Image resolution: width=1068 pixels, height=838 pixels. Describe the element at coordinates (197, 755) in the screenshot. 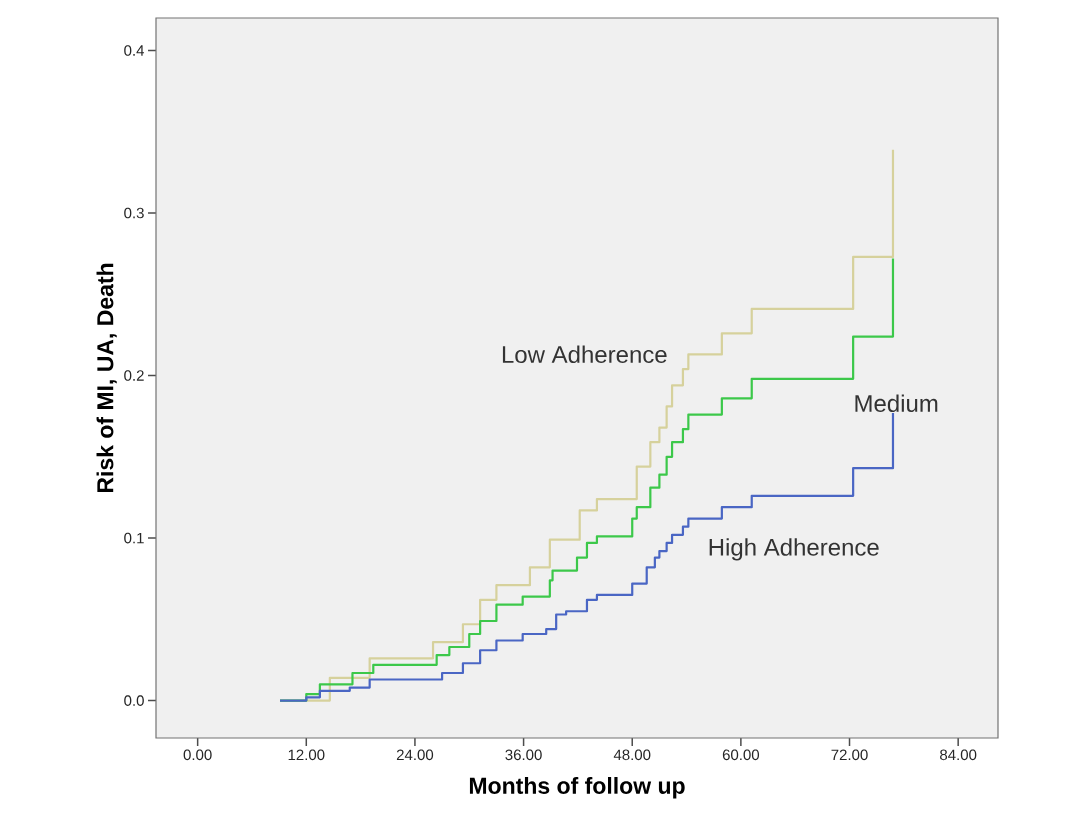

I see `x-tick-label: 0.00` at that location.